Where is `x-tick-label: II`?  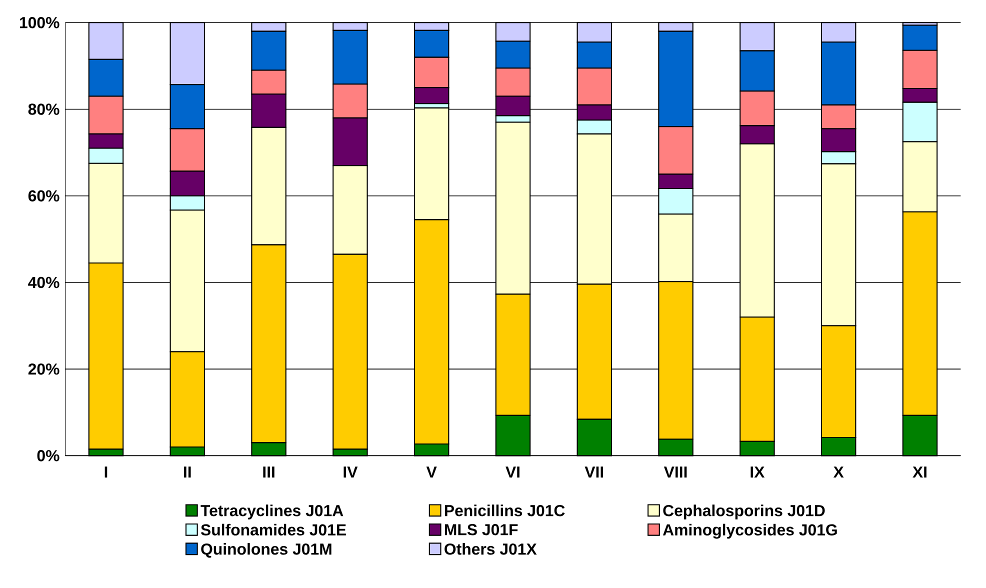 x-tick-label: II is located at coordinates (187, 472).